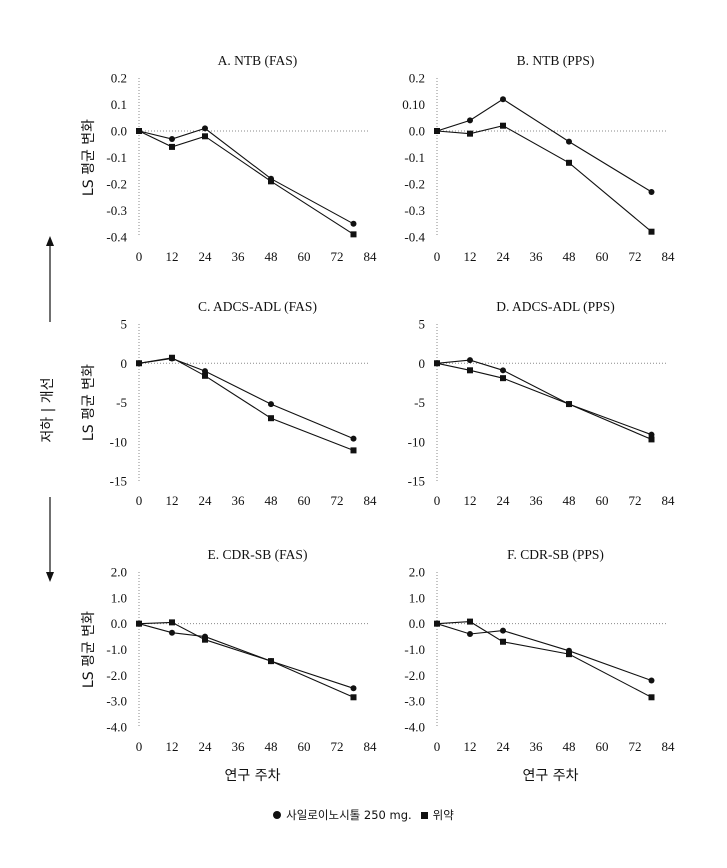  I want to click on legend: 사일로이노시톨 250 mg. 위약, so click(363, 815).